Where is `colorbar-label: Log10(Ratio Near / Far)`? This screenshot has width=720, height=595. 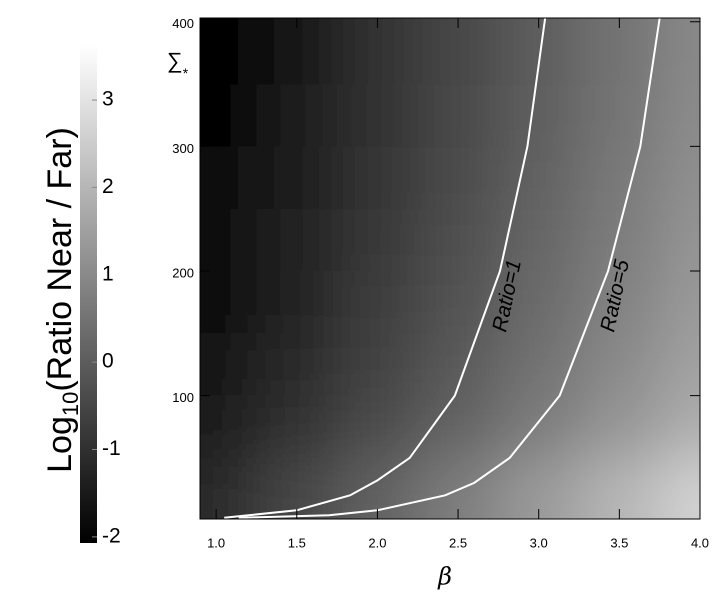
colorbar-label: Log10(Ratio Near / Far) is located at coordinates (62, 300).